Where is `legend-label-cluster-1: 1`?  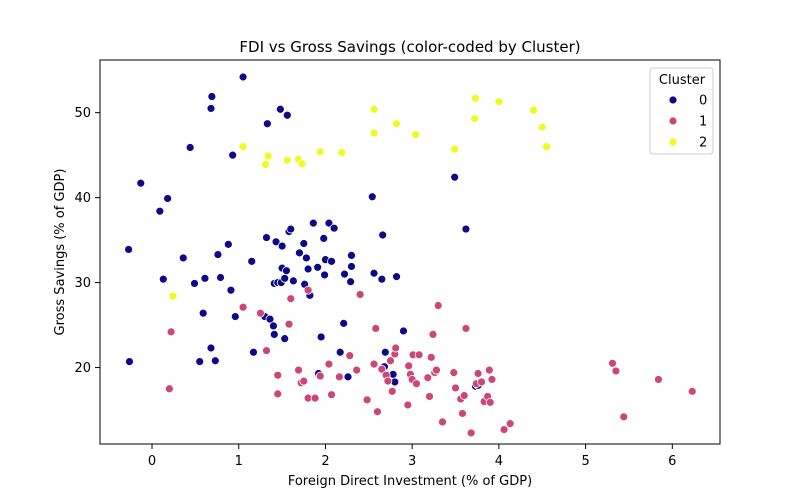
legend-label-cluster-1: 1 is located at coordinates (703, 122).